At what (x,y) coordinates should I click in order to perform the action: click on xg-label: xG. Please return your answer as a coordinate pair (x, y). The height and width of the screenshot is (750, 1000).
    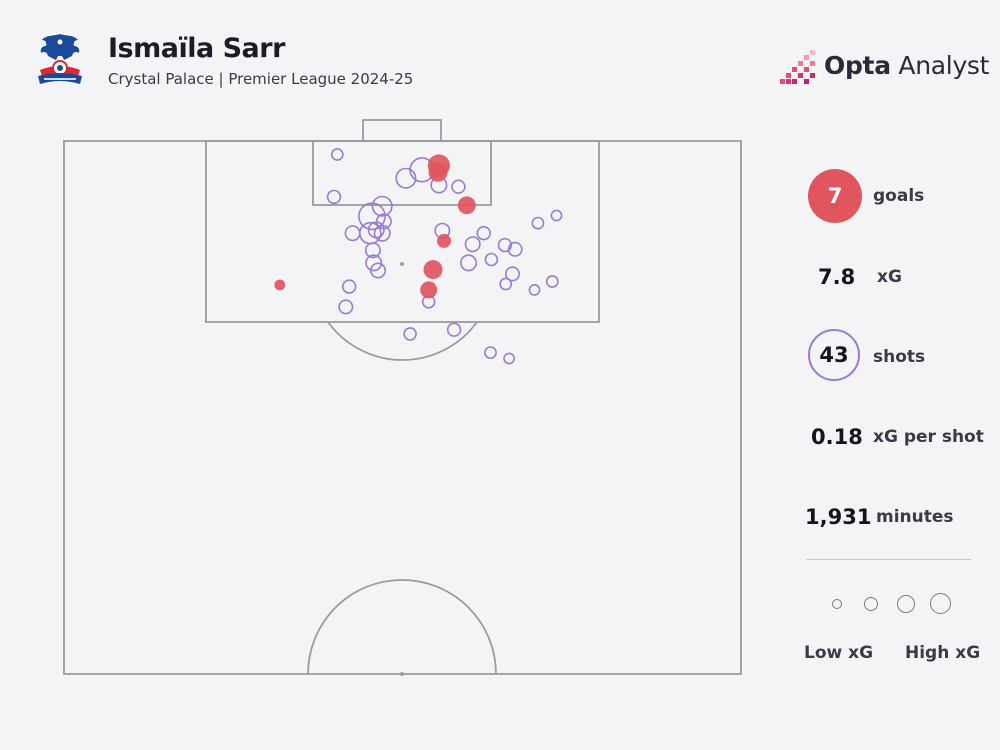
    Looking at the image, I should click on (889, 277).